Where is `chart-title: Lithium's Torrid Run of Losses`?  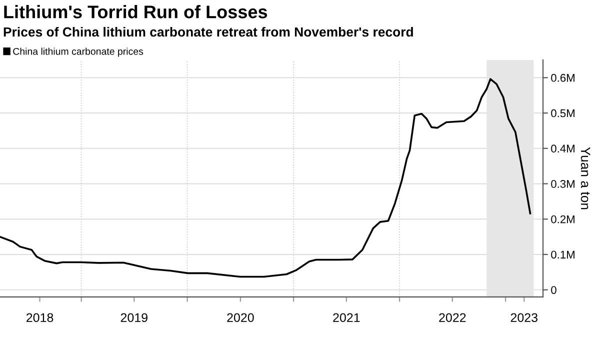
chart-title: Lithium's Torrid Run of Losses is located at coordinates (136, 11).